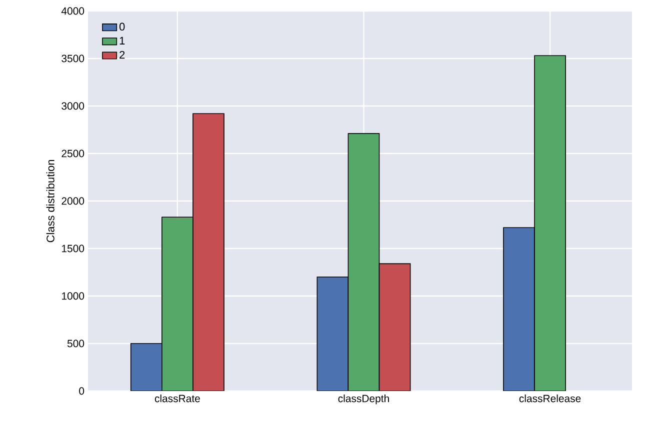 The image size is (647, 421). What do you see at coordinates (73, 154) in the screenshot?
I see `y-tick-label: 2500` at bounding box center [73, 154].